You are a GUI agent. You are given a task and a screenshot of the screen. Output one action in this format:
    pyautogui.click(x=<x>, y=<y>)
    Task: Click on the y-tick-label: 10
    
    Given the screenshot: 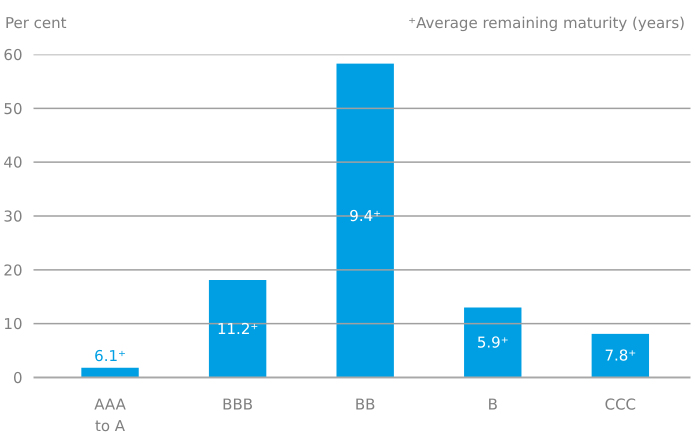 What is the action you would take?
    pyautogui.click(x=13, y=324)
    